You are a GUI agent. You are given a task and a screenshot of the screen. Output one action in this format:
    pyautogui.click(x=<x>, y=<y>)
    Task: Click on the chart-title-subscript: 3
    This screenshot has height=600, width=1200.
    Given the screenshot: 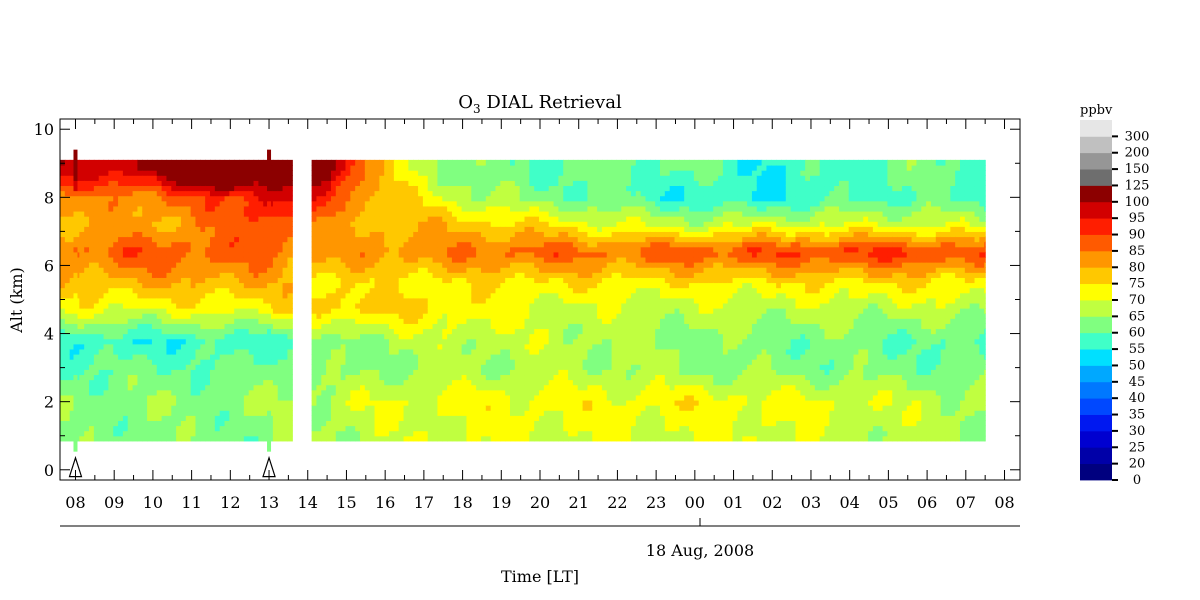 What is the action you would take?
    pyautogui.click(x=477, y=109)
    